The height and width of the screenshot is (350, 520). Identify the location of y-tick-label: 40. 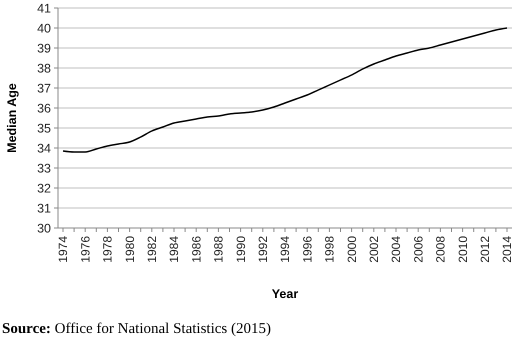
(44, 28).